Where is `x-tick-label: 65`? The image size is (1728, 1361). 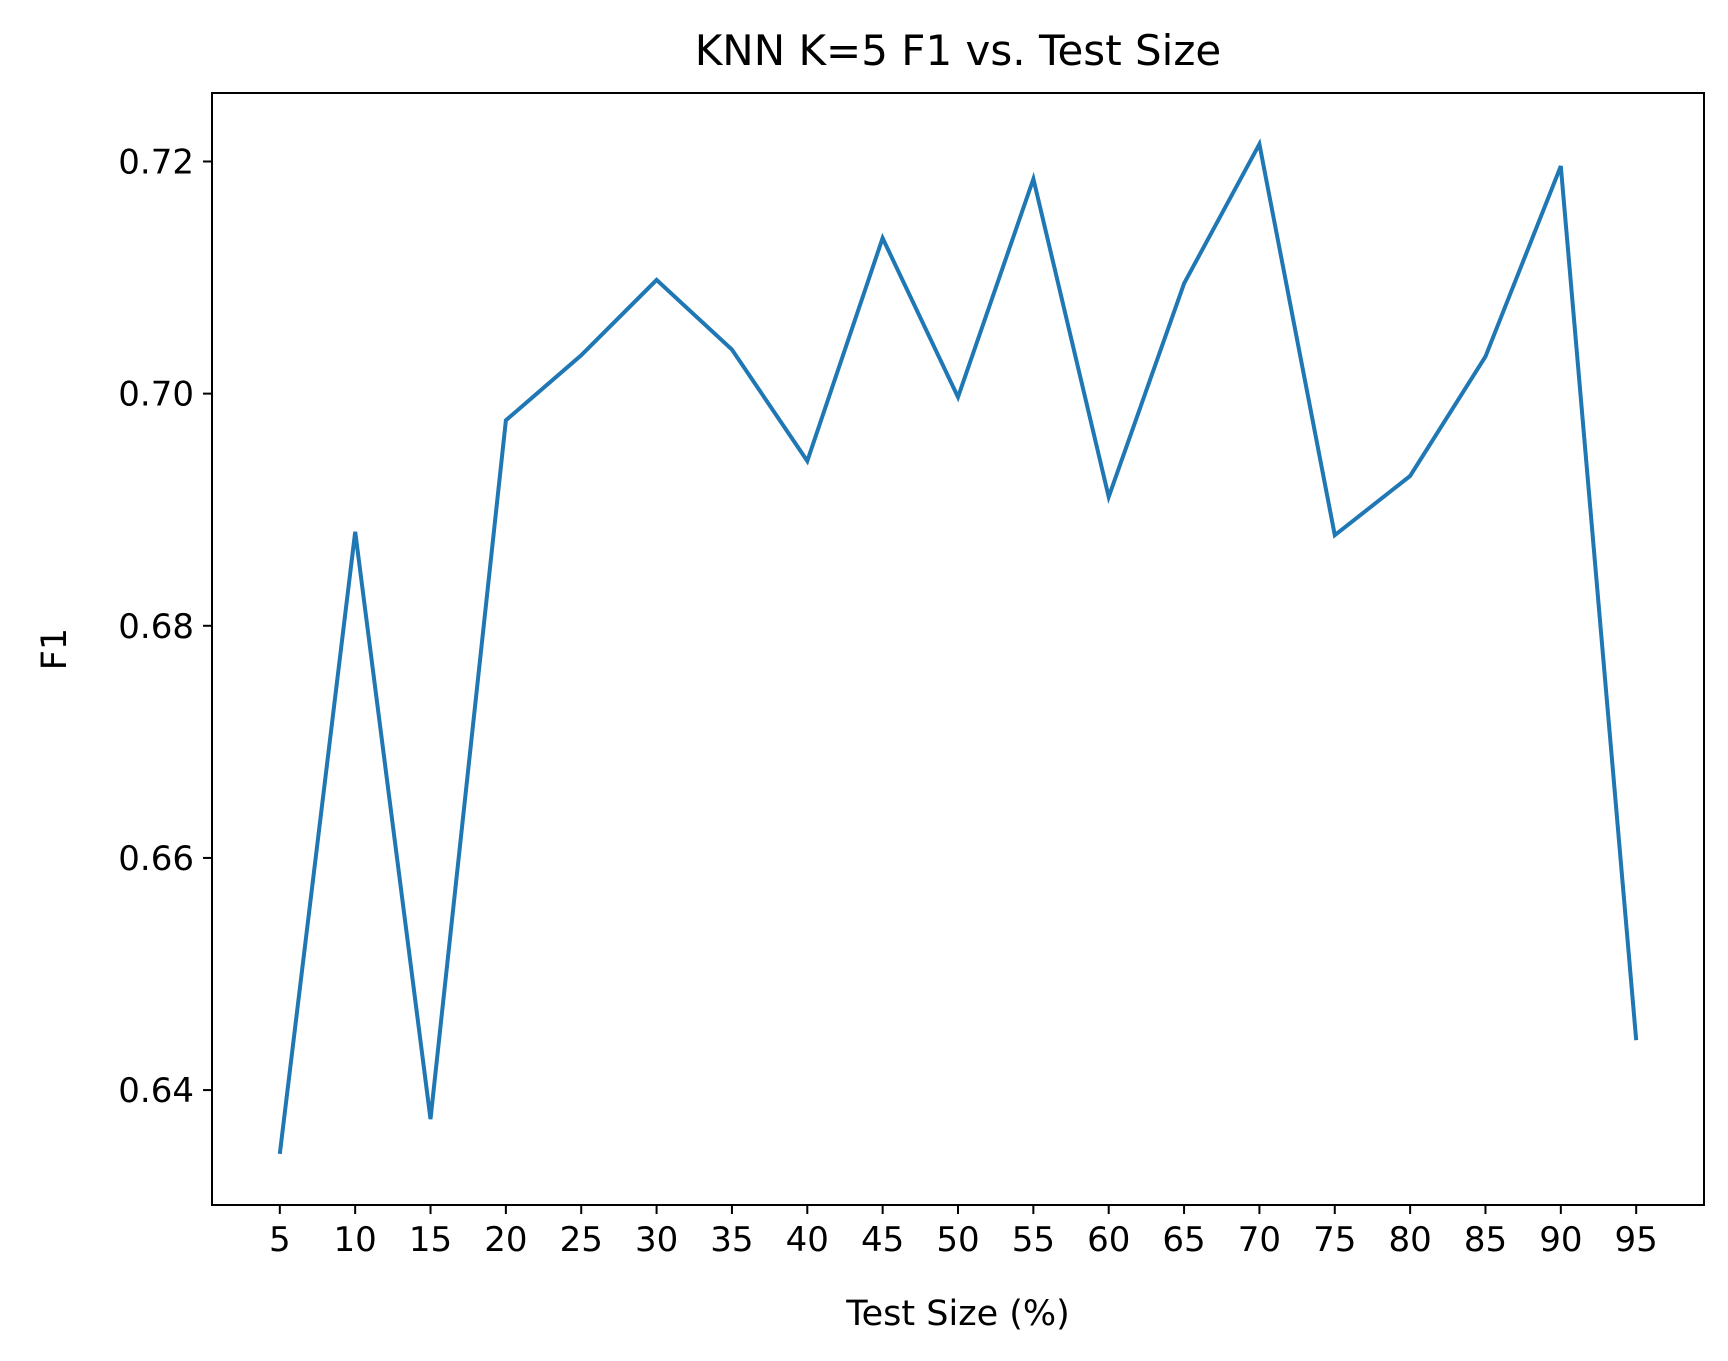 x-tick-label: 65 is located at coordinates (1183, 1240).